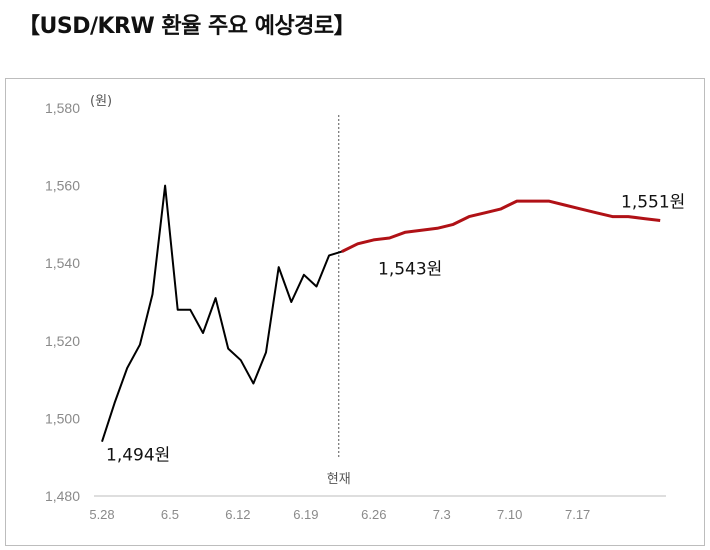  What do you see at coordinates (101, 101) in the screenshot?
I see `y-unit-label: (원)` at bounding box center [101, 101].